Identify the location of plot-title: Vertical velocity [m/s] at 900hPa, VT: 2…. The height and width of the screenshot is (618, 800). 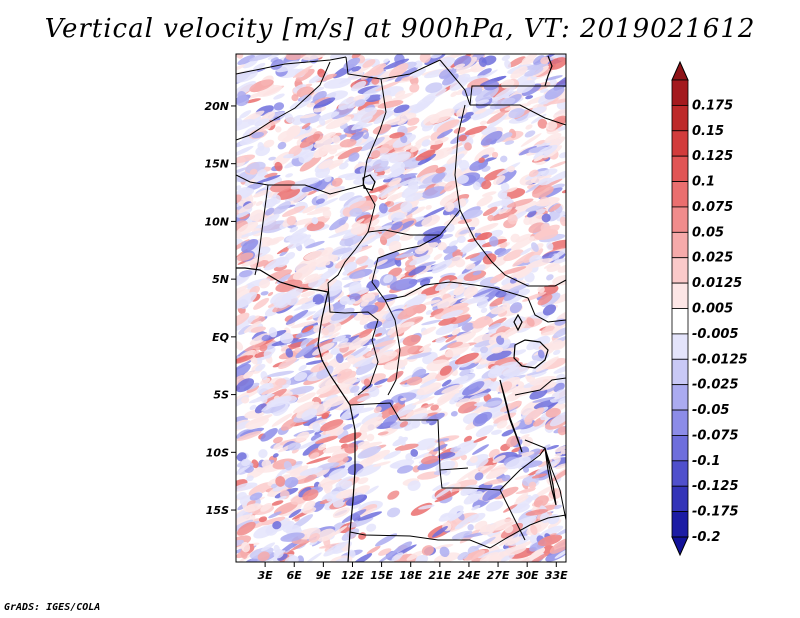
(400, 29).